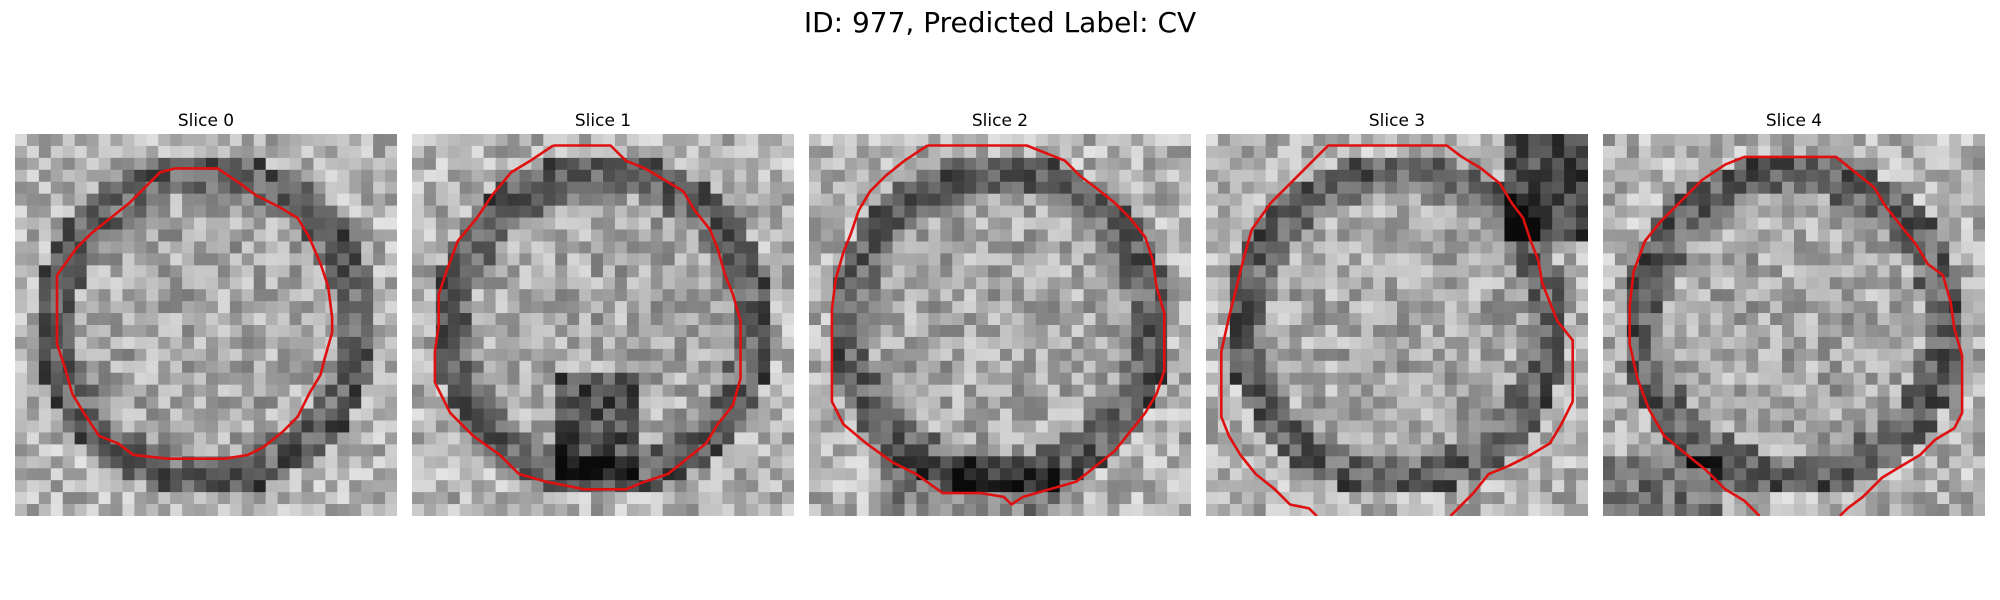 Image resolution: width=2000 pixels, height=600 pixels. I want to click on slice-title: Slice 4, so click(1794, 121).